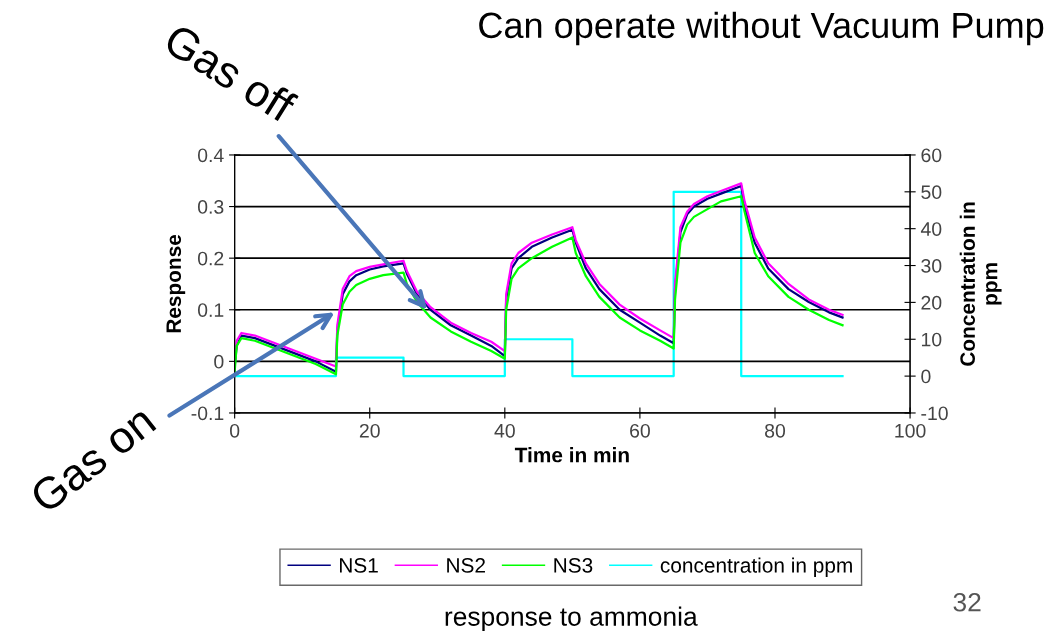  I want to click on x-tick-label: 0, so click(235, 430).